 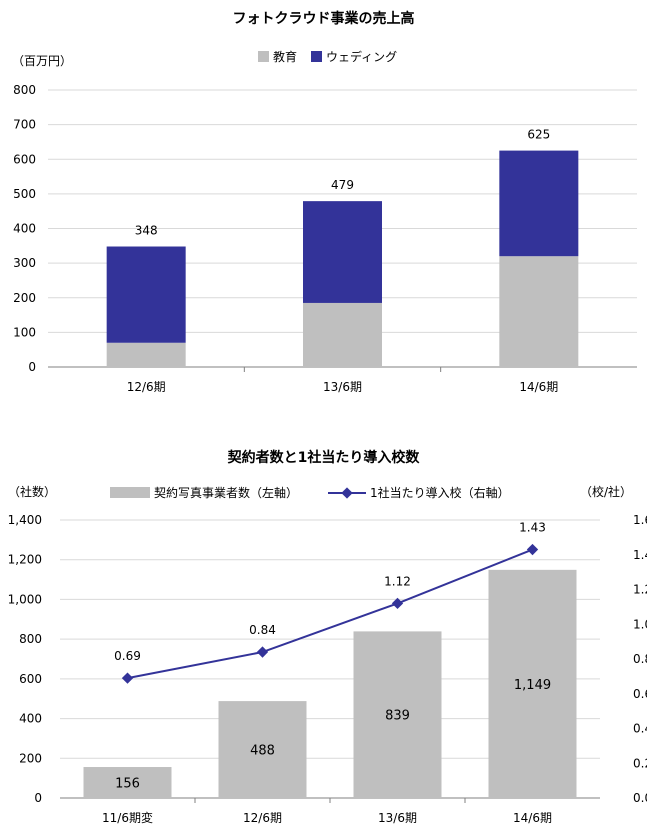 I want to click on y-right-tick-label: 0.80, so click(x=640, y=659).